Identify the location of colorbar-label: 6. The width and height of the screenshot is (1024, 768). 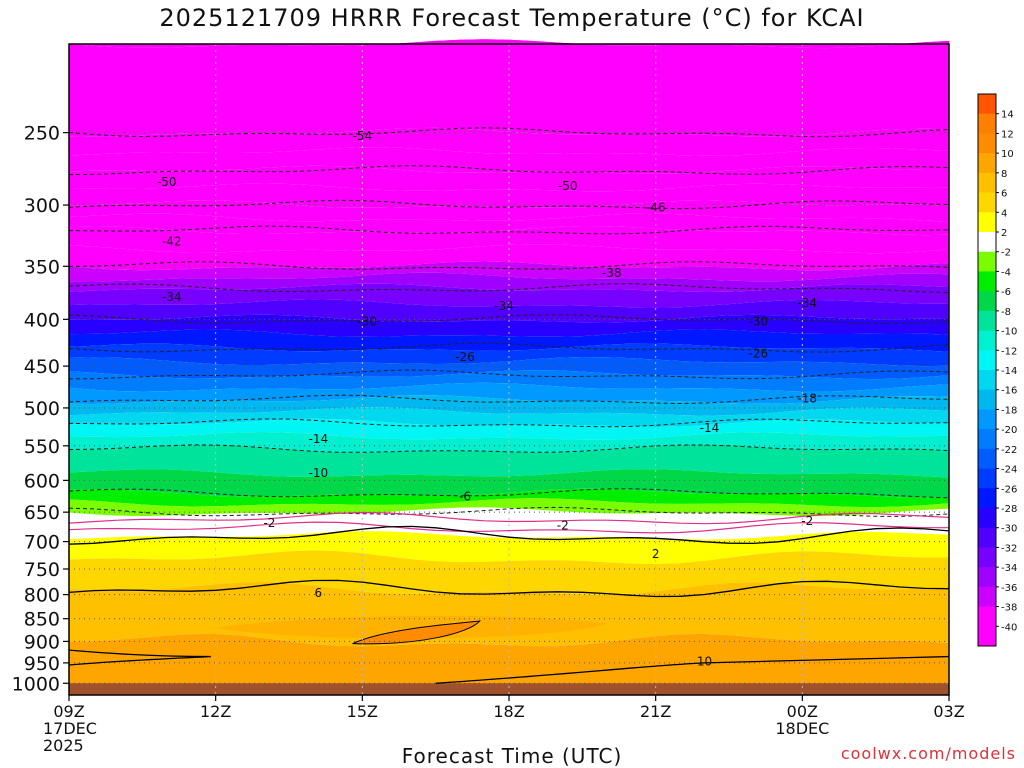
(1004, 194).